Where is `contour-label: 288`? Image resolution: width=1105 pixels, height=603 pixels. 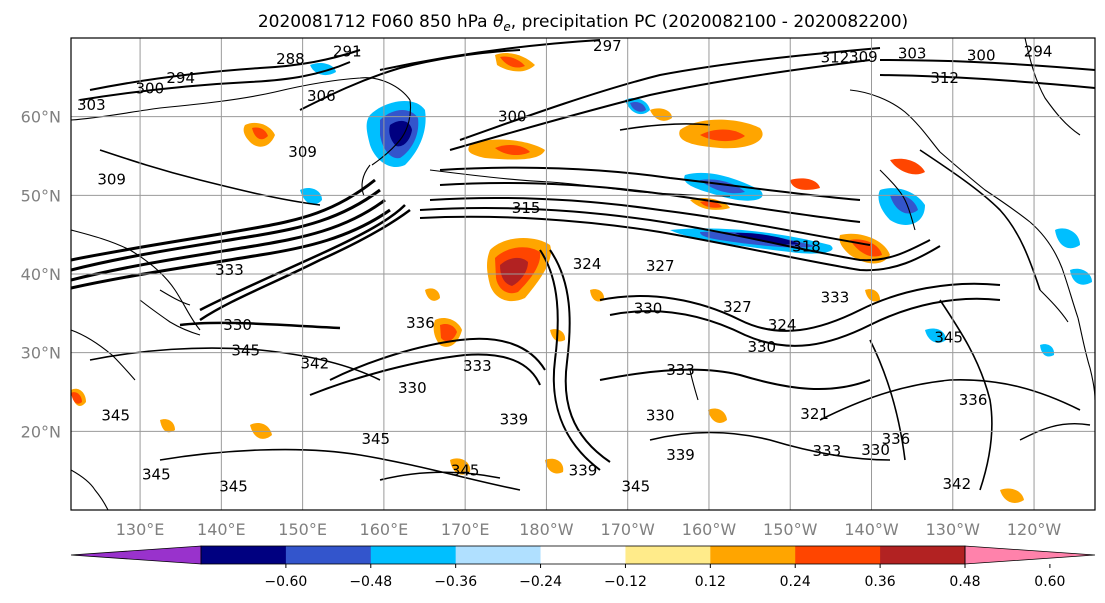 contour-label: 288 is located at coordinates (290, 59).